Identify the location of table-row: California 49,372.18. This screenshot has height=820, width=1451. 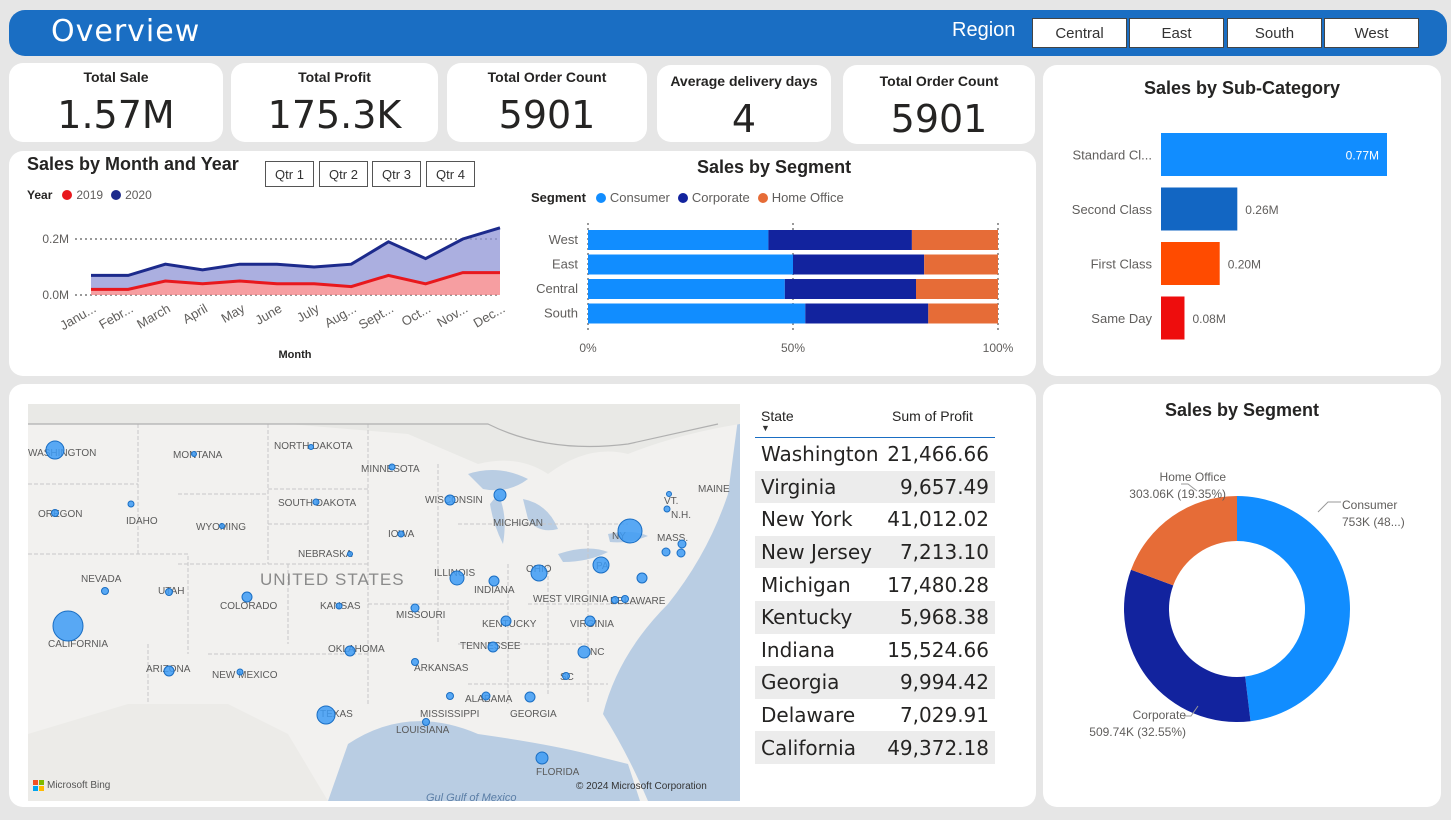
(875, 747).